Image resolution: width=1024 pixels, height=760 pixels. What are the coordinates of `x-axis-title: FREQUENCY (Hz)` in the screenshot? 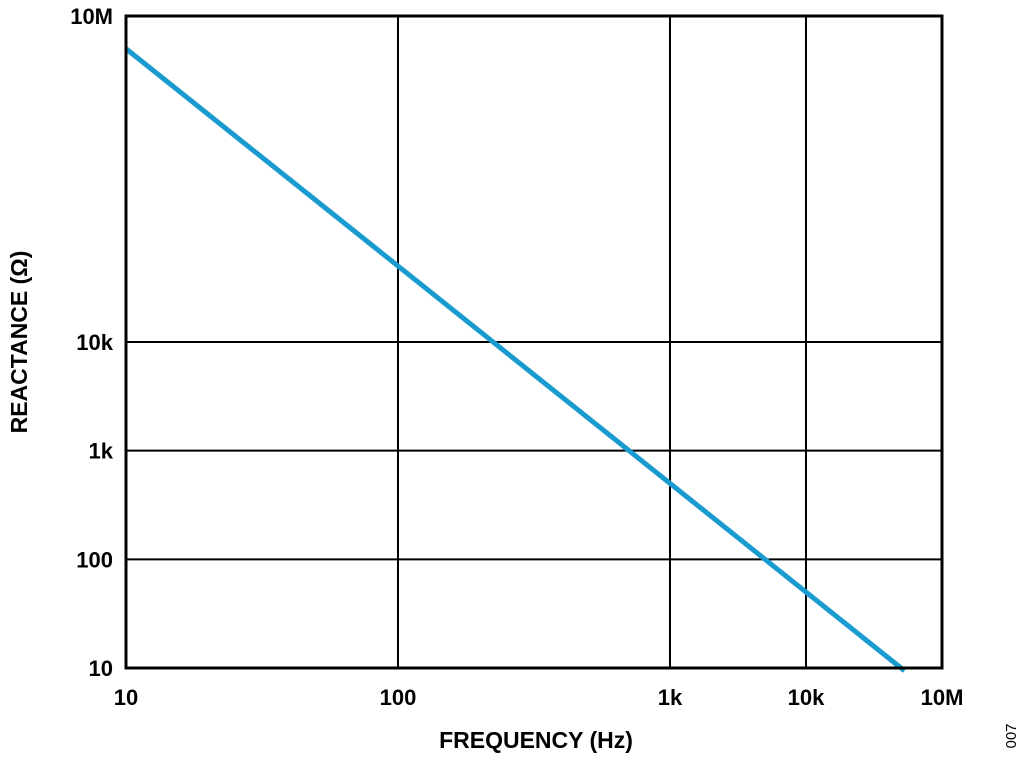 It's located at (536, 740).